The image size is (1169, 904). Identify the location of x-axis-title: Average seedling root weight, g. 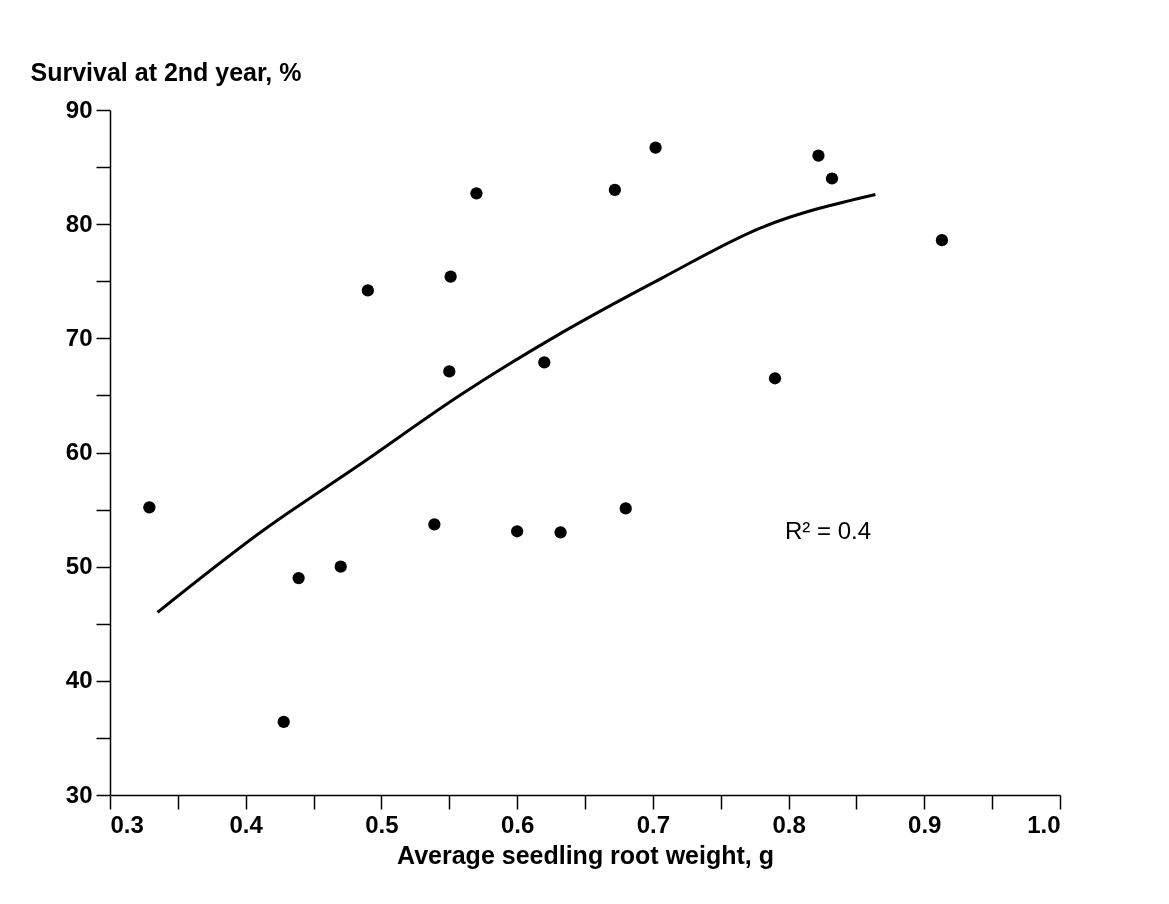
(585, 854).